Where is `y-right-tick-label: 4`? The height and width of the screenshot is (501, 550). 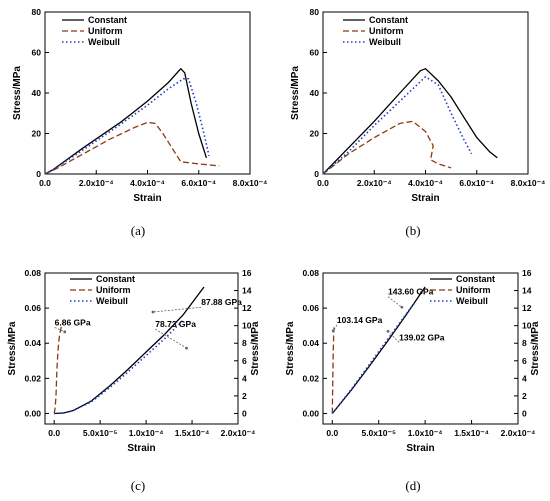
y-right-tick-label: 4 is located at coordinates (244, 378).